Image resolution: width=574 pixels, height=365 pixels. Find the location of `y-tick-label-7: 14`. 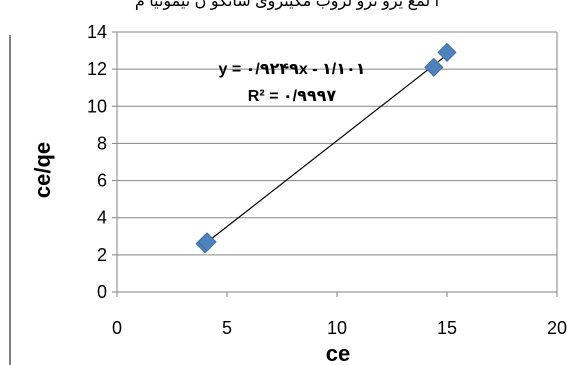

y-tick-label-7: 14 is located at coordinates (97, 32).